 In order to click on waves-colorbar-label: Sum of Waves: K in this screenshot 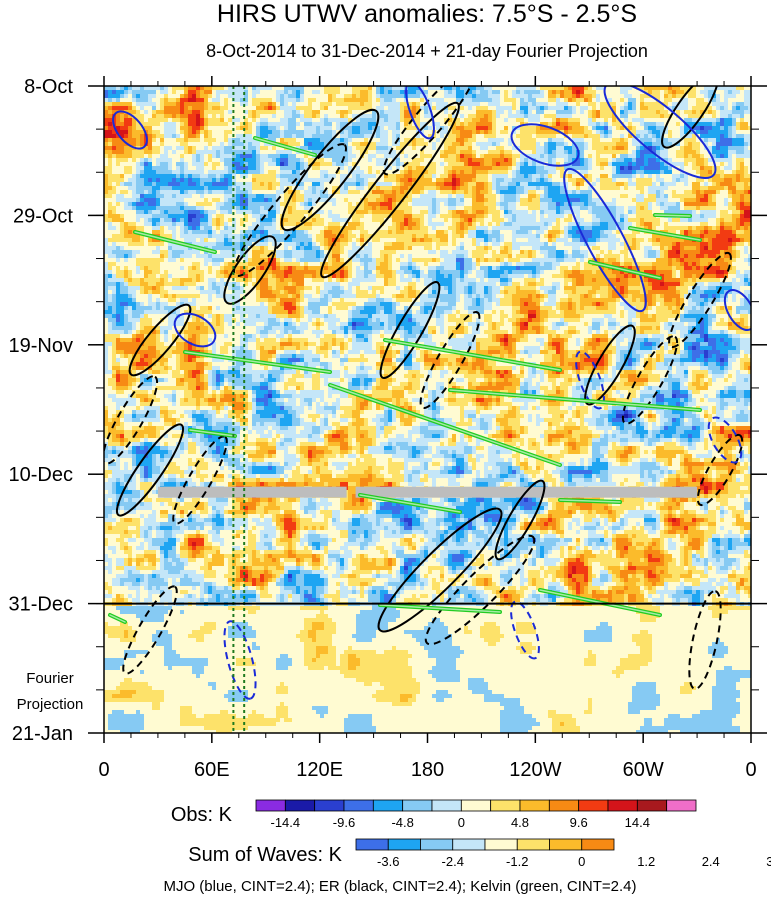, I will do `click(265, 855)`.